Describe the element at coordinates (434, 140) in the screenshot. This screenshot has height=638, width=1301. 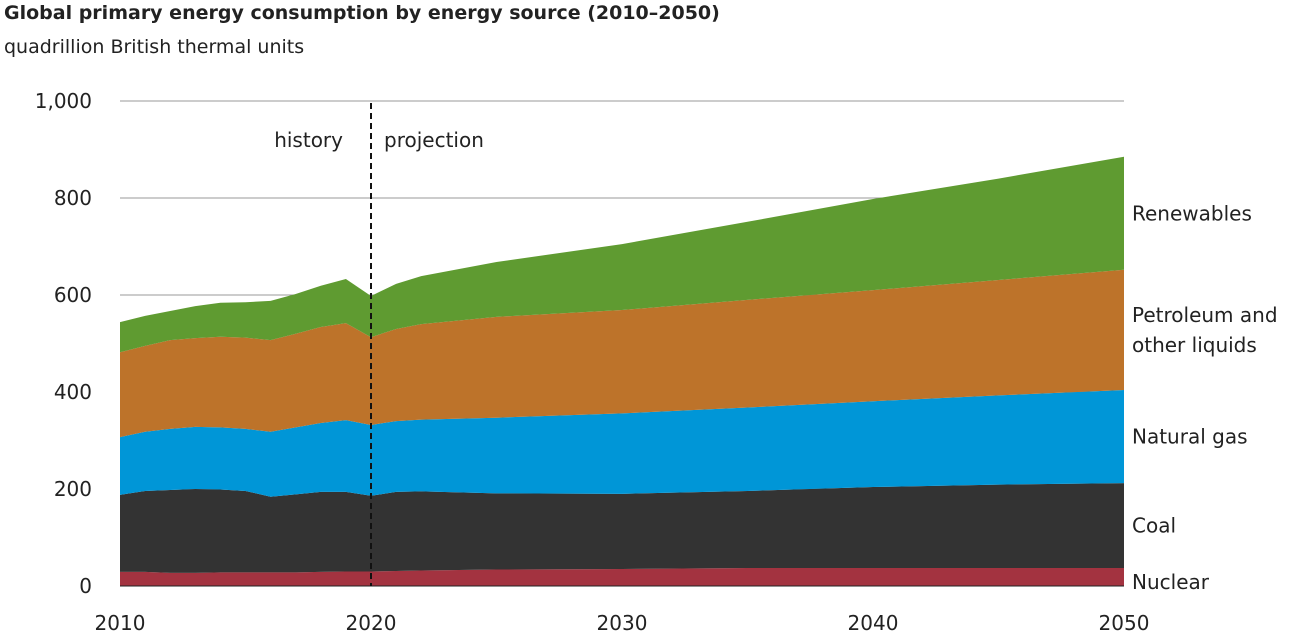
I see `projection-label: projection` at that location.